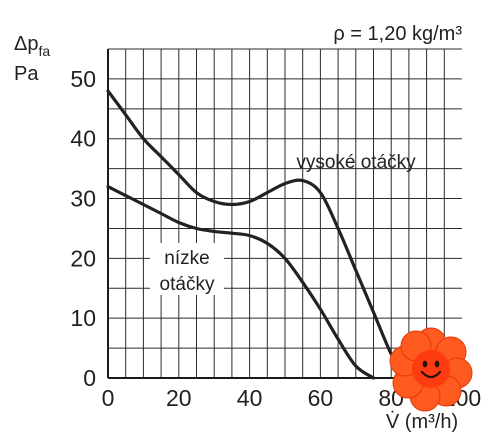 The image size is (497, 433). Describe the element at coordinates (83, 199) in the screenshot. I see `y-tick-label: 30` at that location.